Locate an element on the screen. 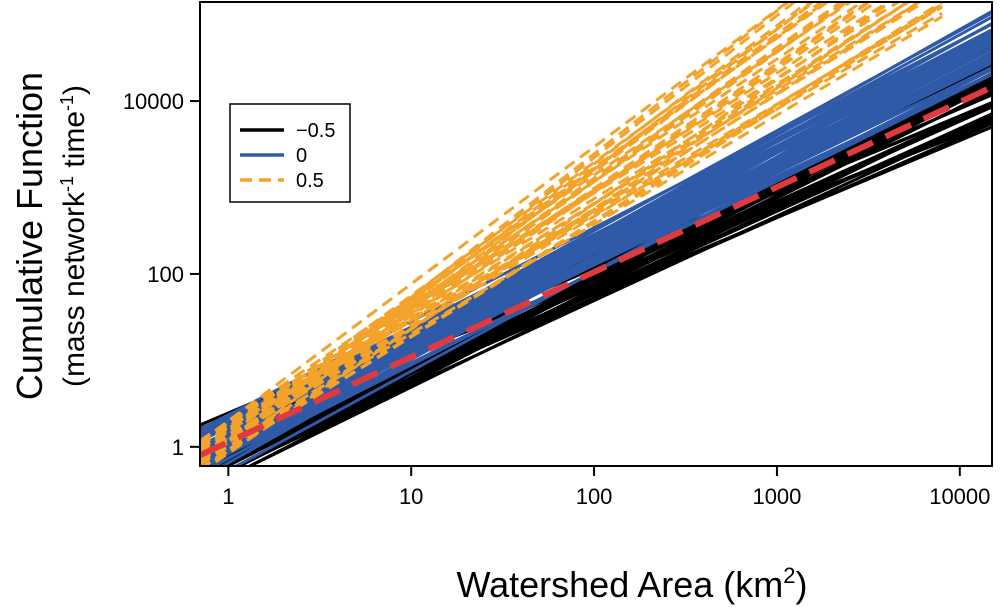 This screenshot has height=608, width=1000. x-tick-label: 100 is located at coordinates (594, 496).